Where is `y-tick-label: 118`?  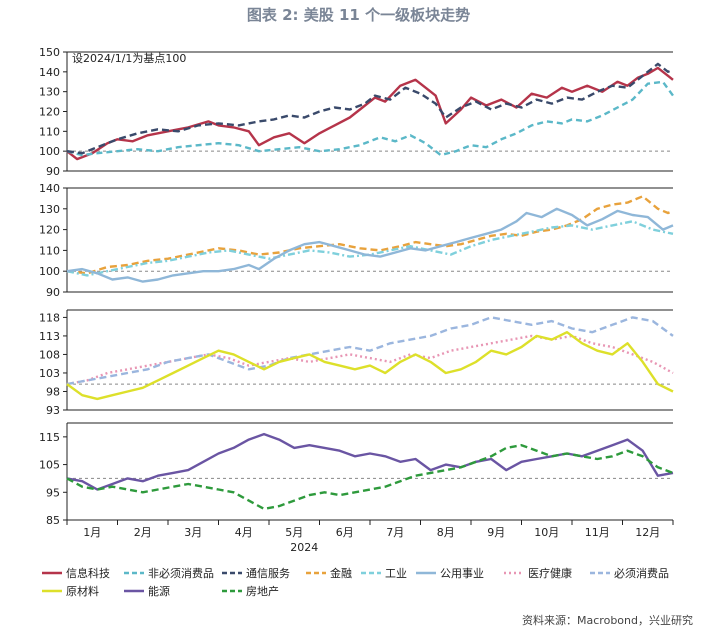 y-tick-label: 118 is located at coordinates (49, 317).